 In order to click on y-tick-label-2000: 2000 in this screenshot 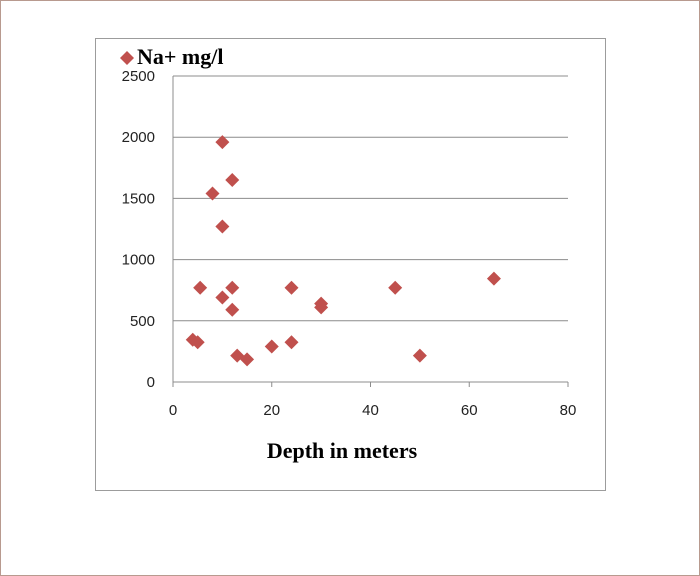, I will do `click(138, 137)`.